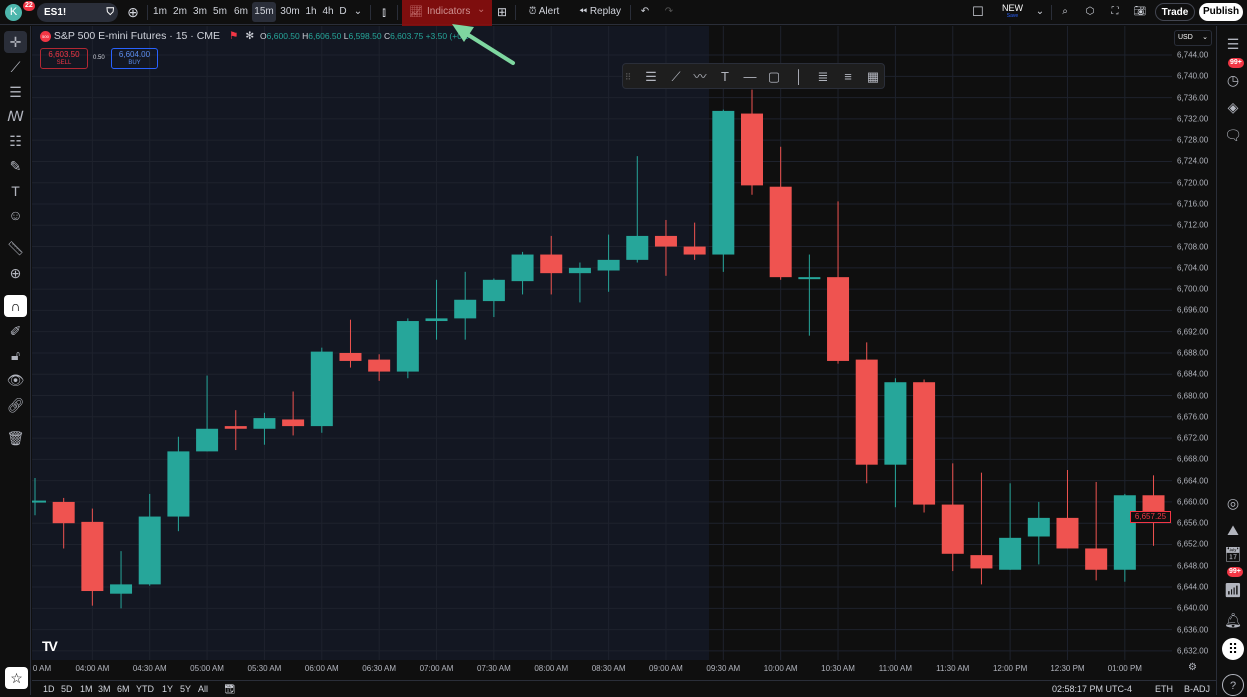 The height and width of the screenshot is (697, 1247). I want to click on range-1d: 1D, so click(49, 689).